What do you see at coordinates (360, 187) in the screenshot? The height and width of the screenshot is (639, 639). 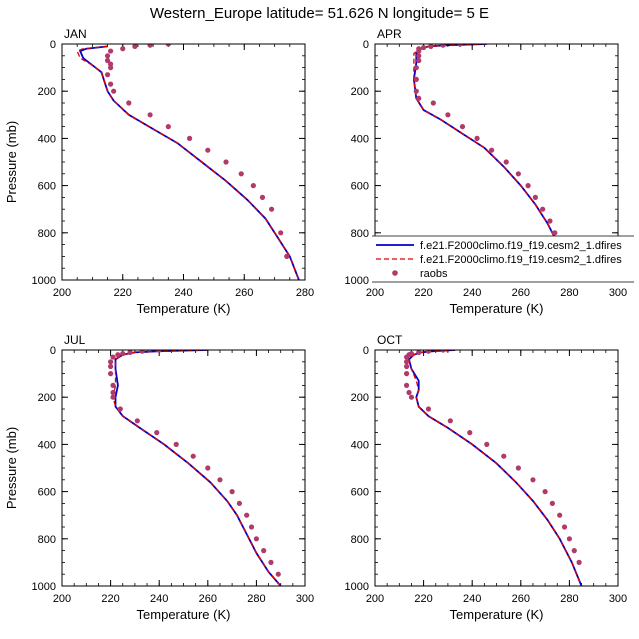 I see `y-tick-label: 600` at bounding box center [360, 187].